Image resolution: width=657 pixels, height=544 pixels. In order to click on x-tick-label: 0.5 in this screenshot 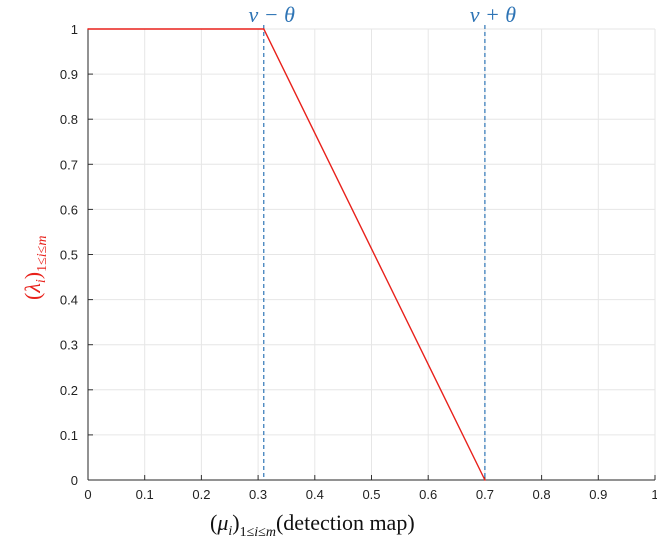, I will do `click(371, 494)`.